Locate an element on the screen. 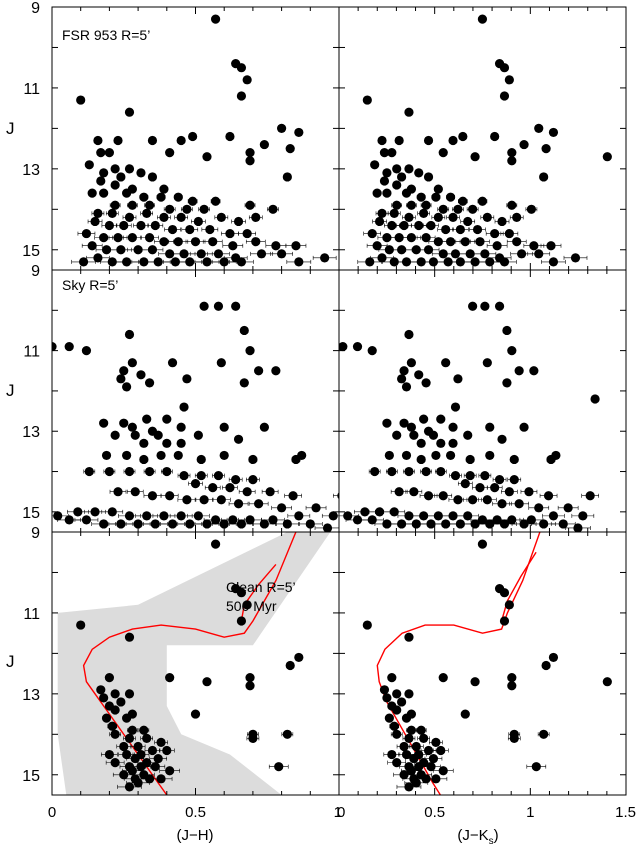 The height and width of the screenshot is (847, 637). x-tick-label: 0.5 is located at coordinates (434, 812).